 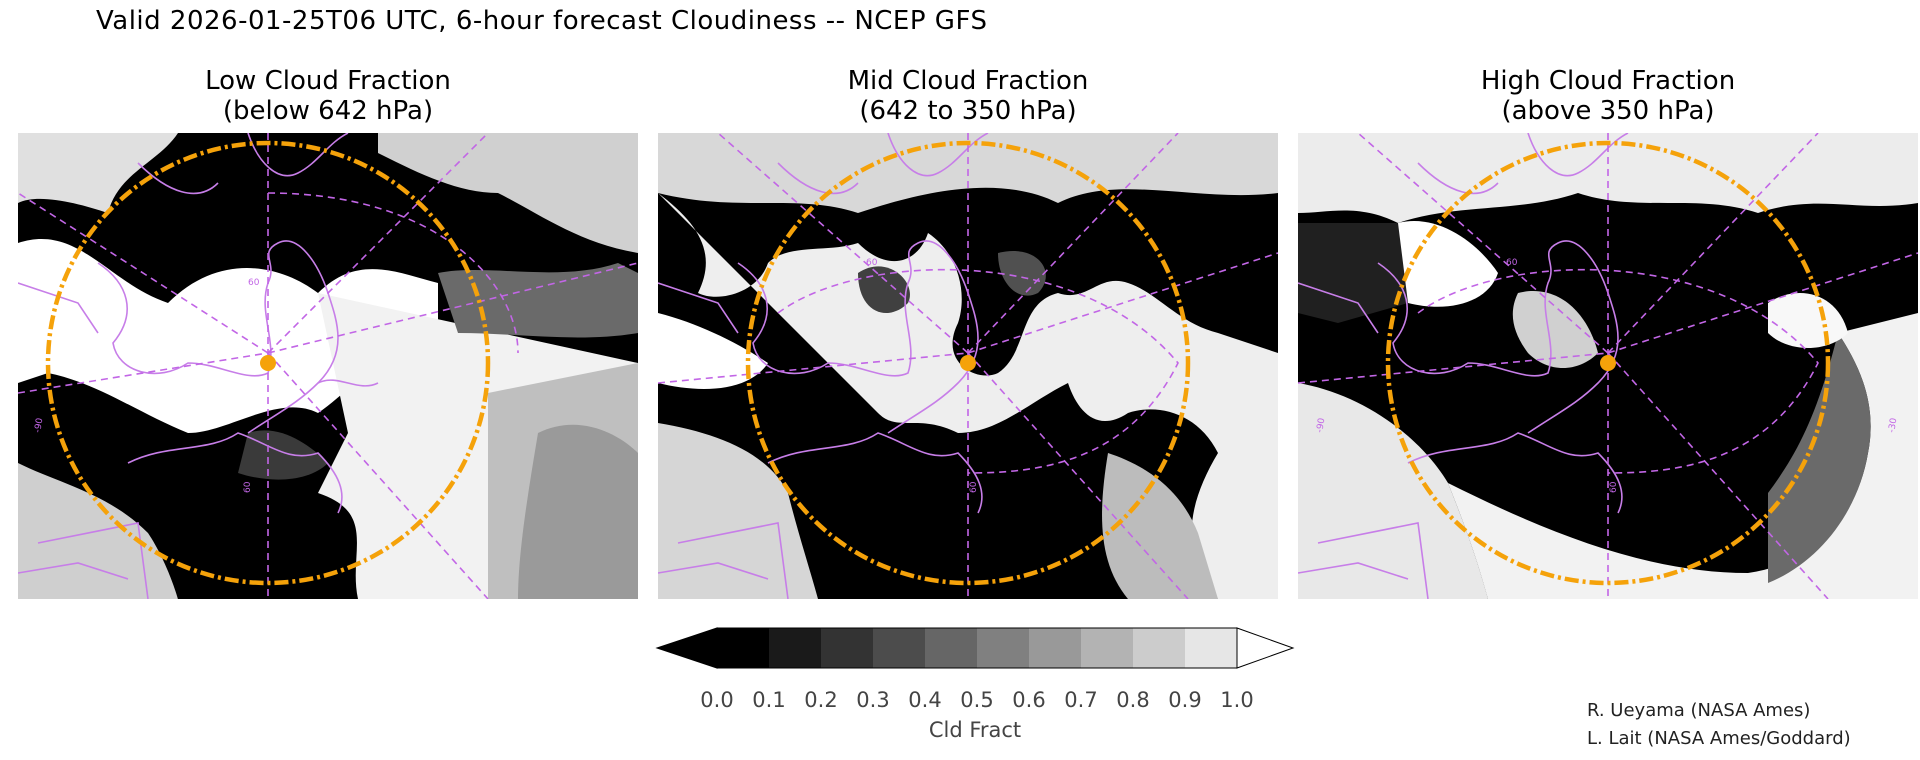 I want to click on panel-title-mid: Mid Cloud Fraction (642 to 350 hPa), so click(x=968, y=96).